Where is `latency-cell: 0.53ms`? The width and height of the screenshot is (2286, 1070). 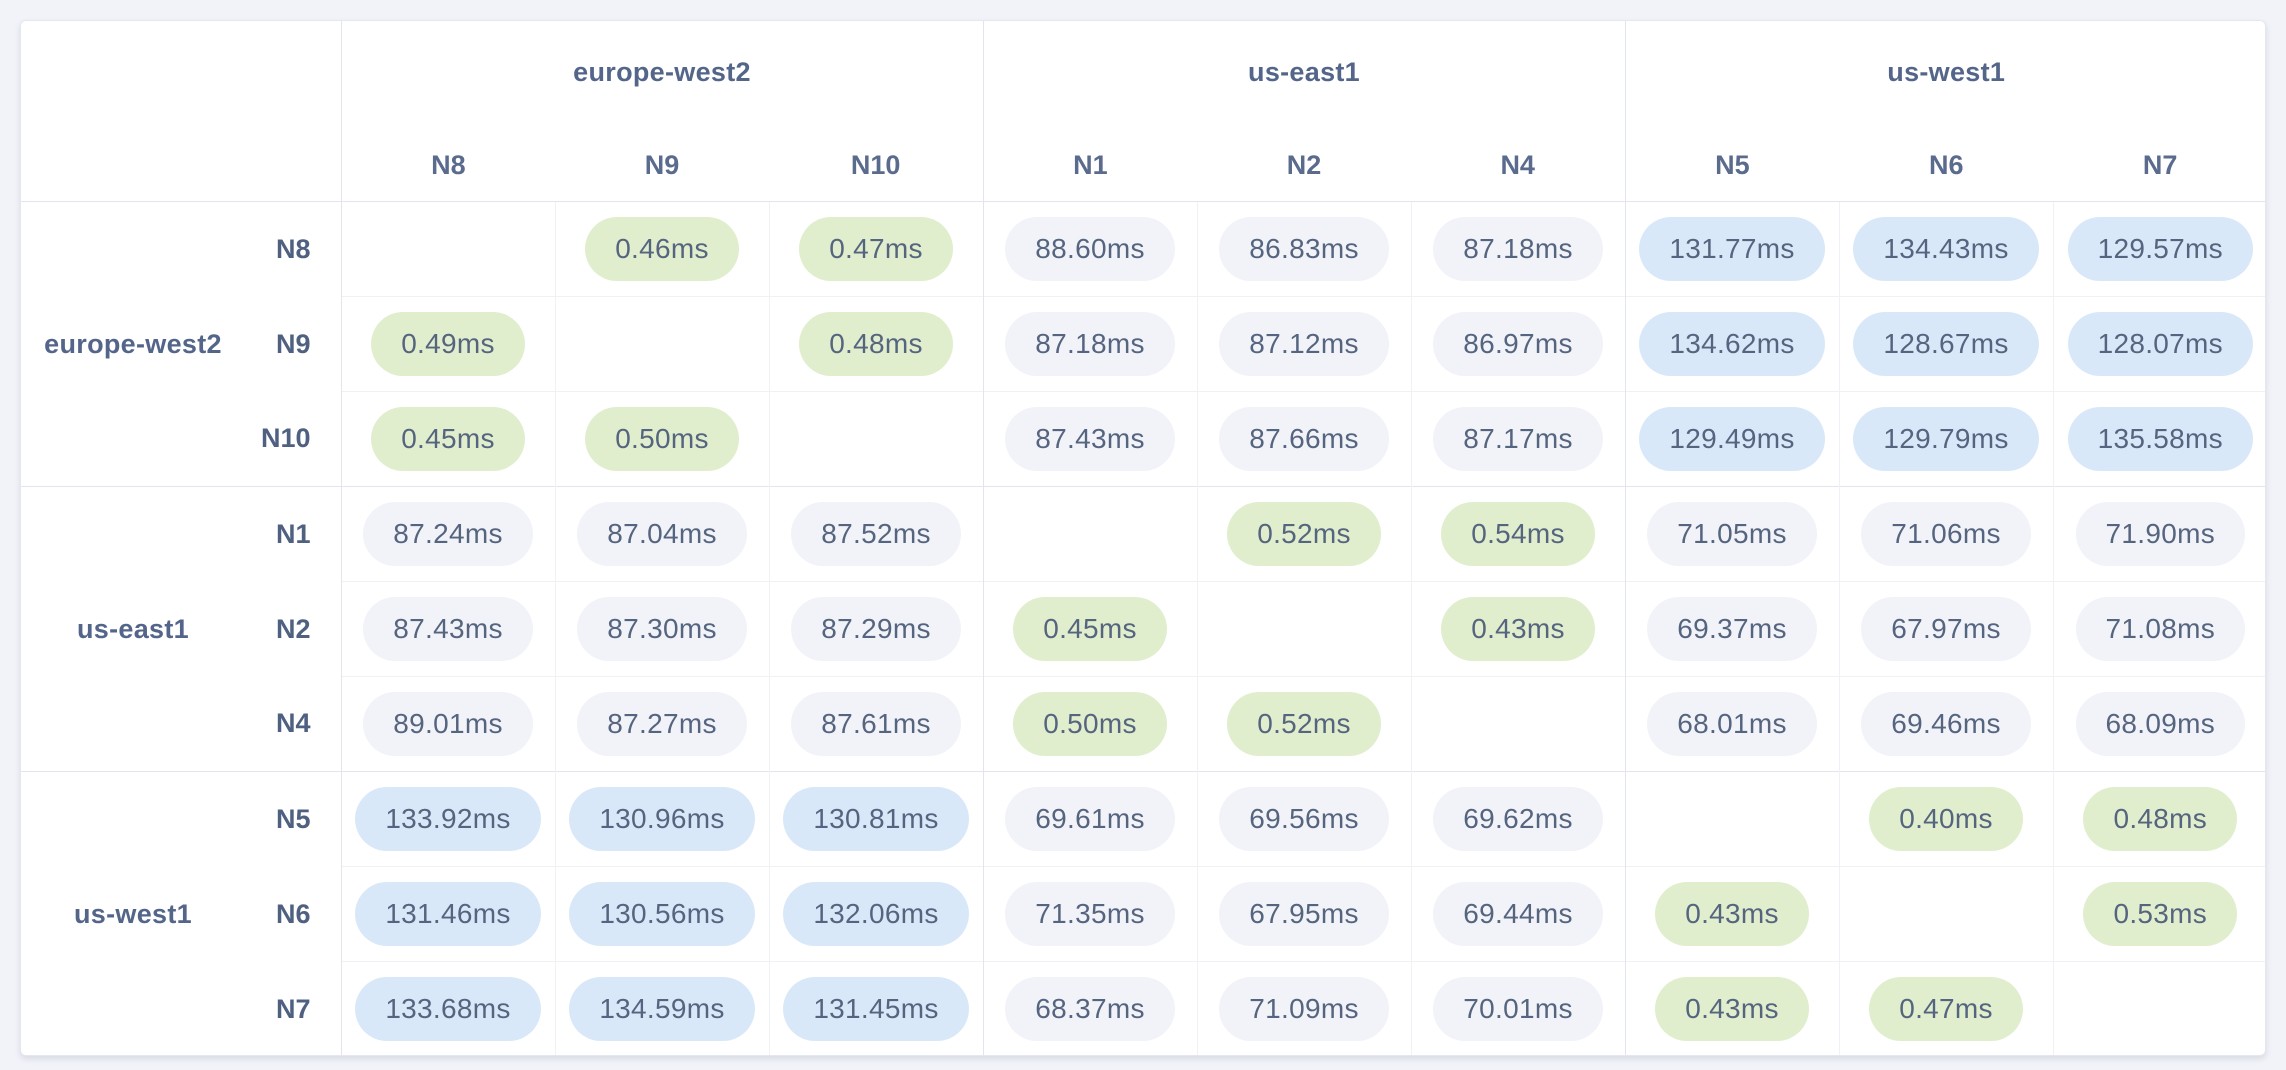
latency-cell: 0.53ms is located at coordinates (2158, 914).